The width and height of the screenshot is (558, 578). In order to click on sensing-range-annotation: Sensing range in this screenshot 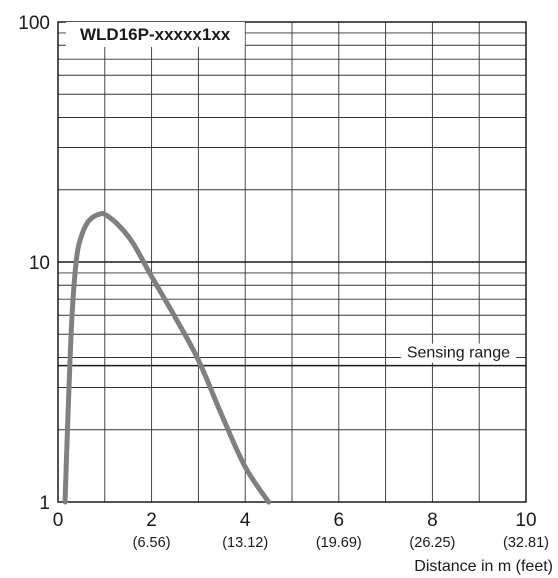, I will do `click(458, 353)`.